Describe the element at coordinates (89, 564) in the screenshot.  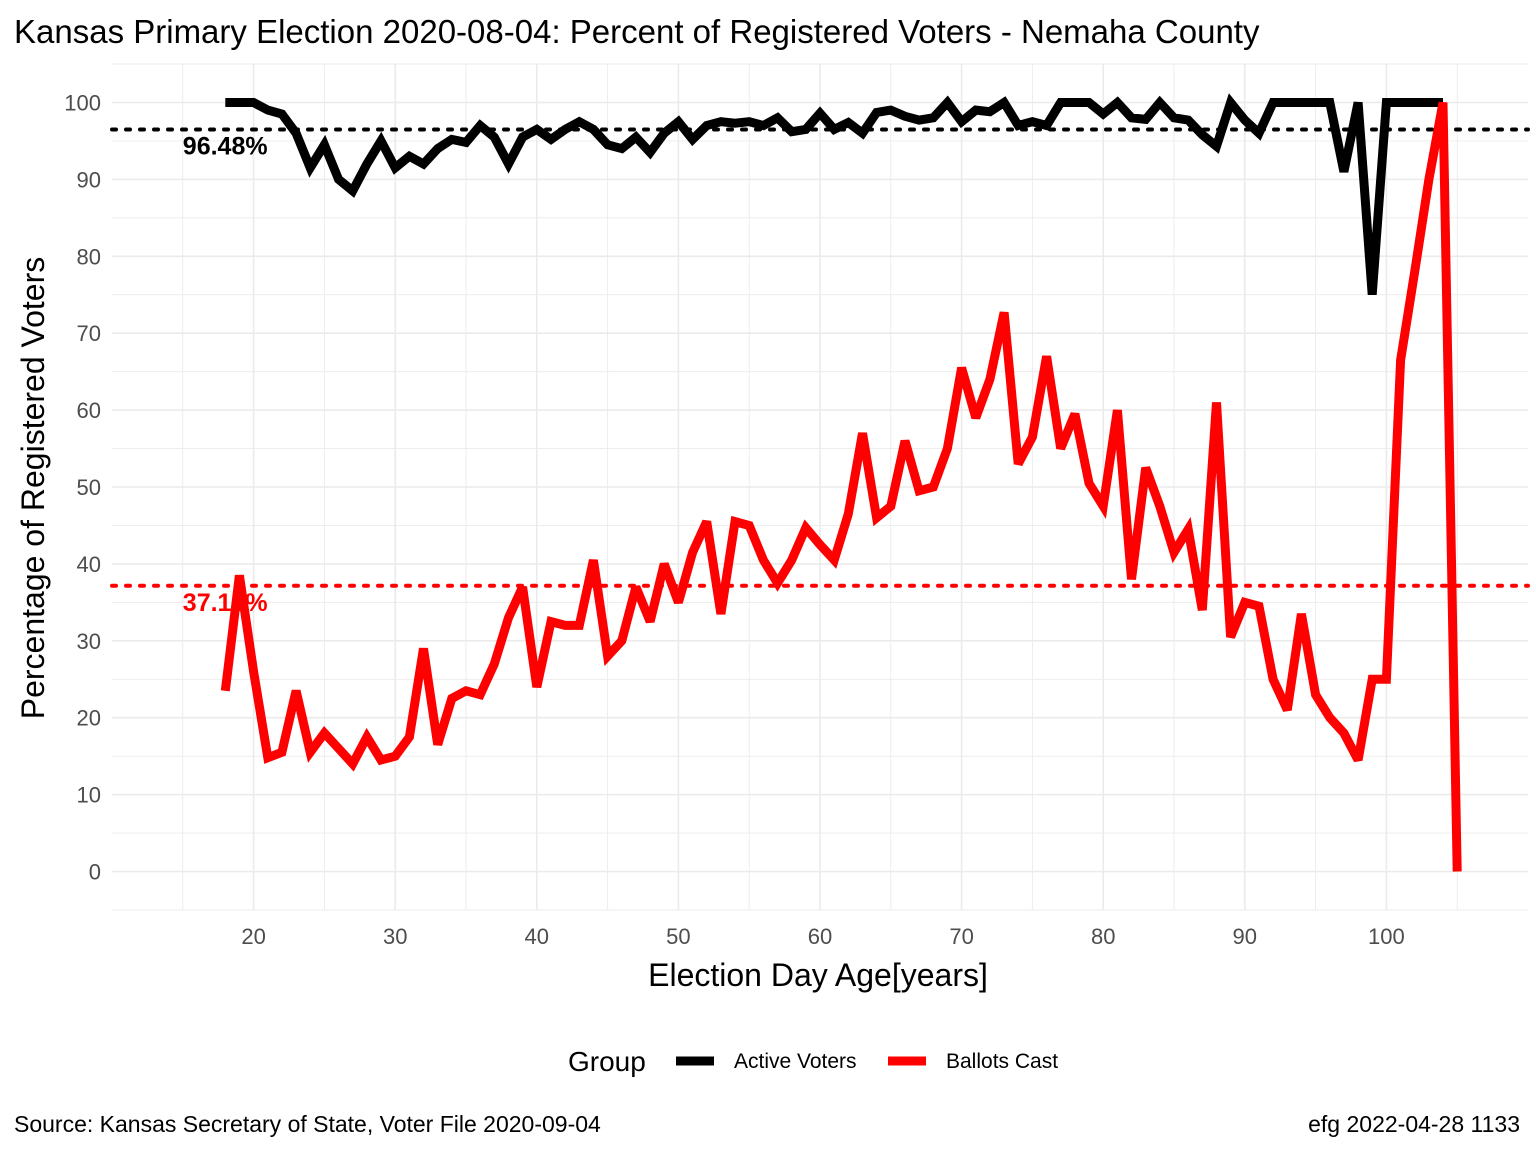
I see `y-tick-label: 40` at that location.